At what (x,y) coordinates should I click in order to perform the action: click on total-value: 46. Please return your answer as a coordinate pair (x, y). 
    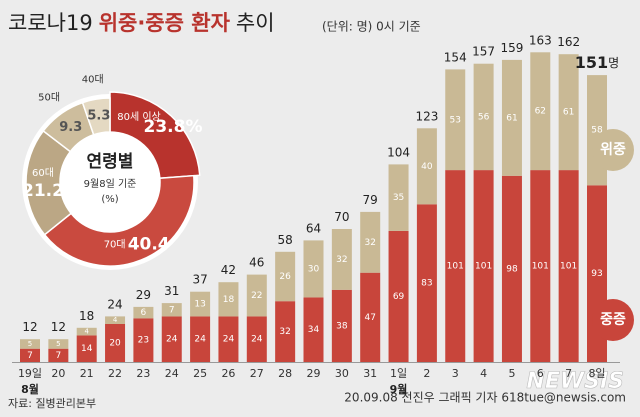
    Looking at the image, I should click on (256, 262).